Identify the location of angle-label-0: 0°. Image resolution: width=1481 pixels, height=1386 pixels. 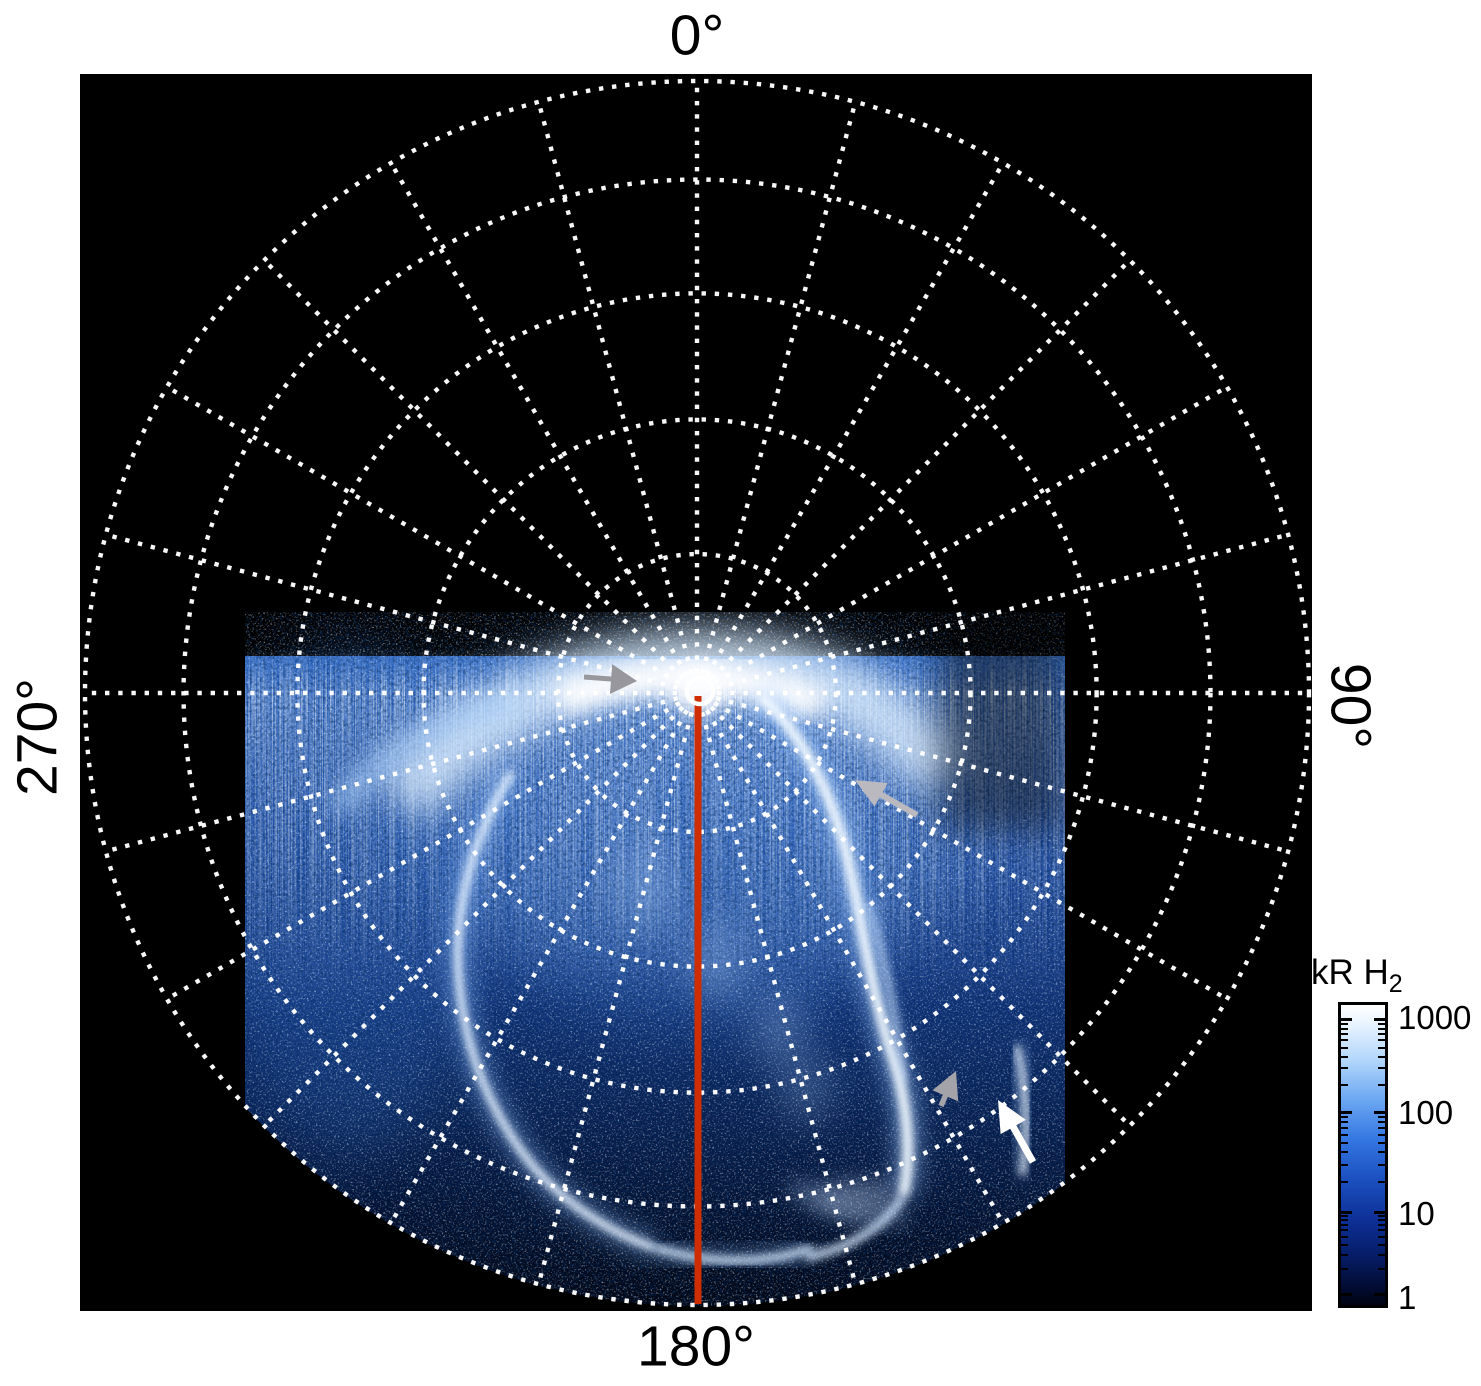
(697, 35).